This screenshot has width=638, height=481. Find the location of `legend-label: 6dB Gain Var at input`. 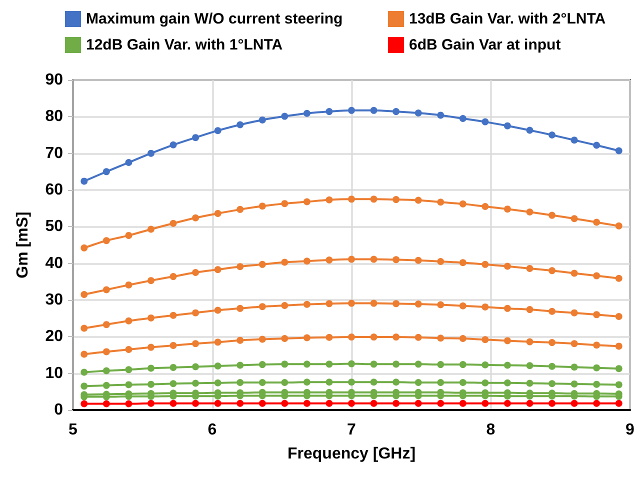

legend-label: 6dB Gain Var at input is located at coordinates (485, 45).